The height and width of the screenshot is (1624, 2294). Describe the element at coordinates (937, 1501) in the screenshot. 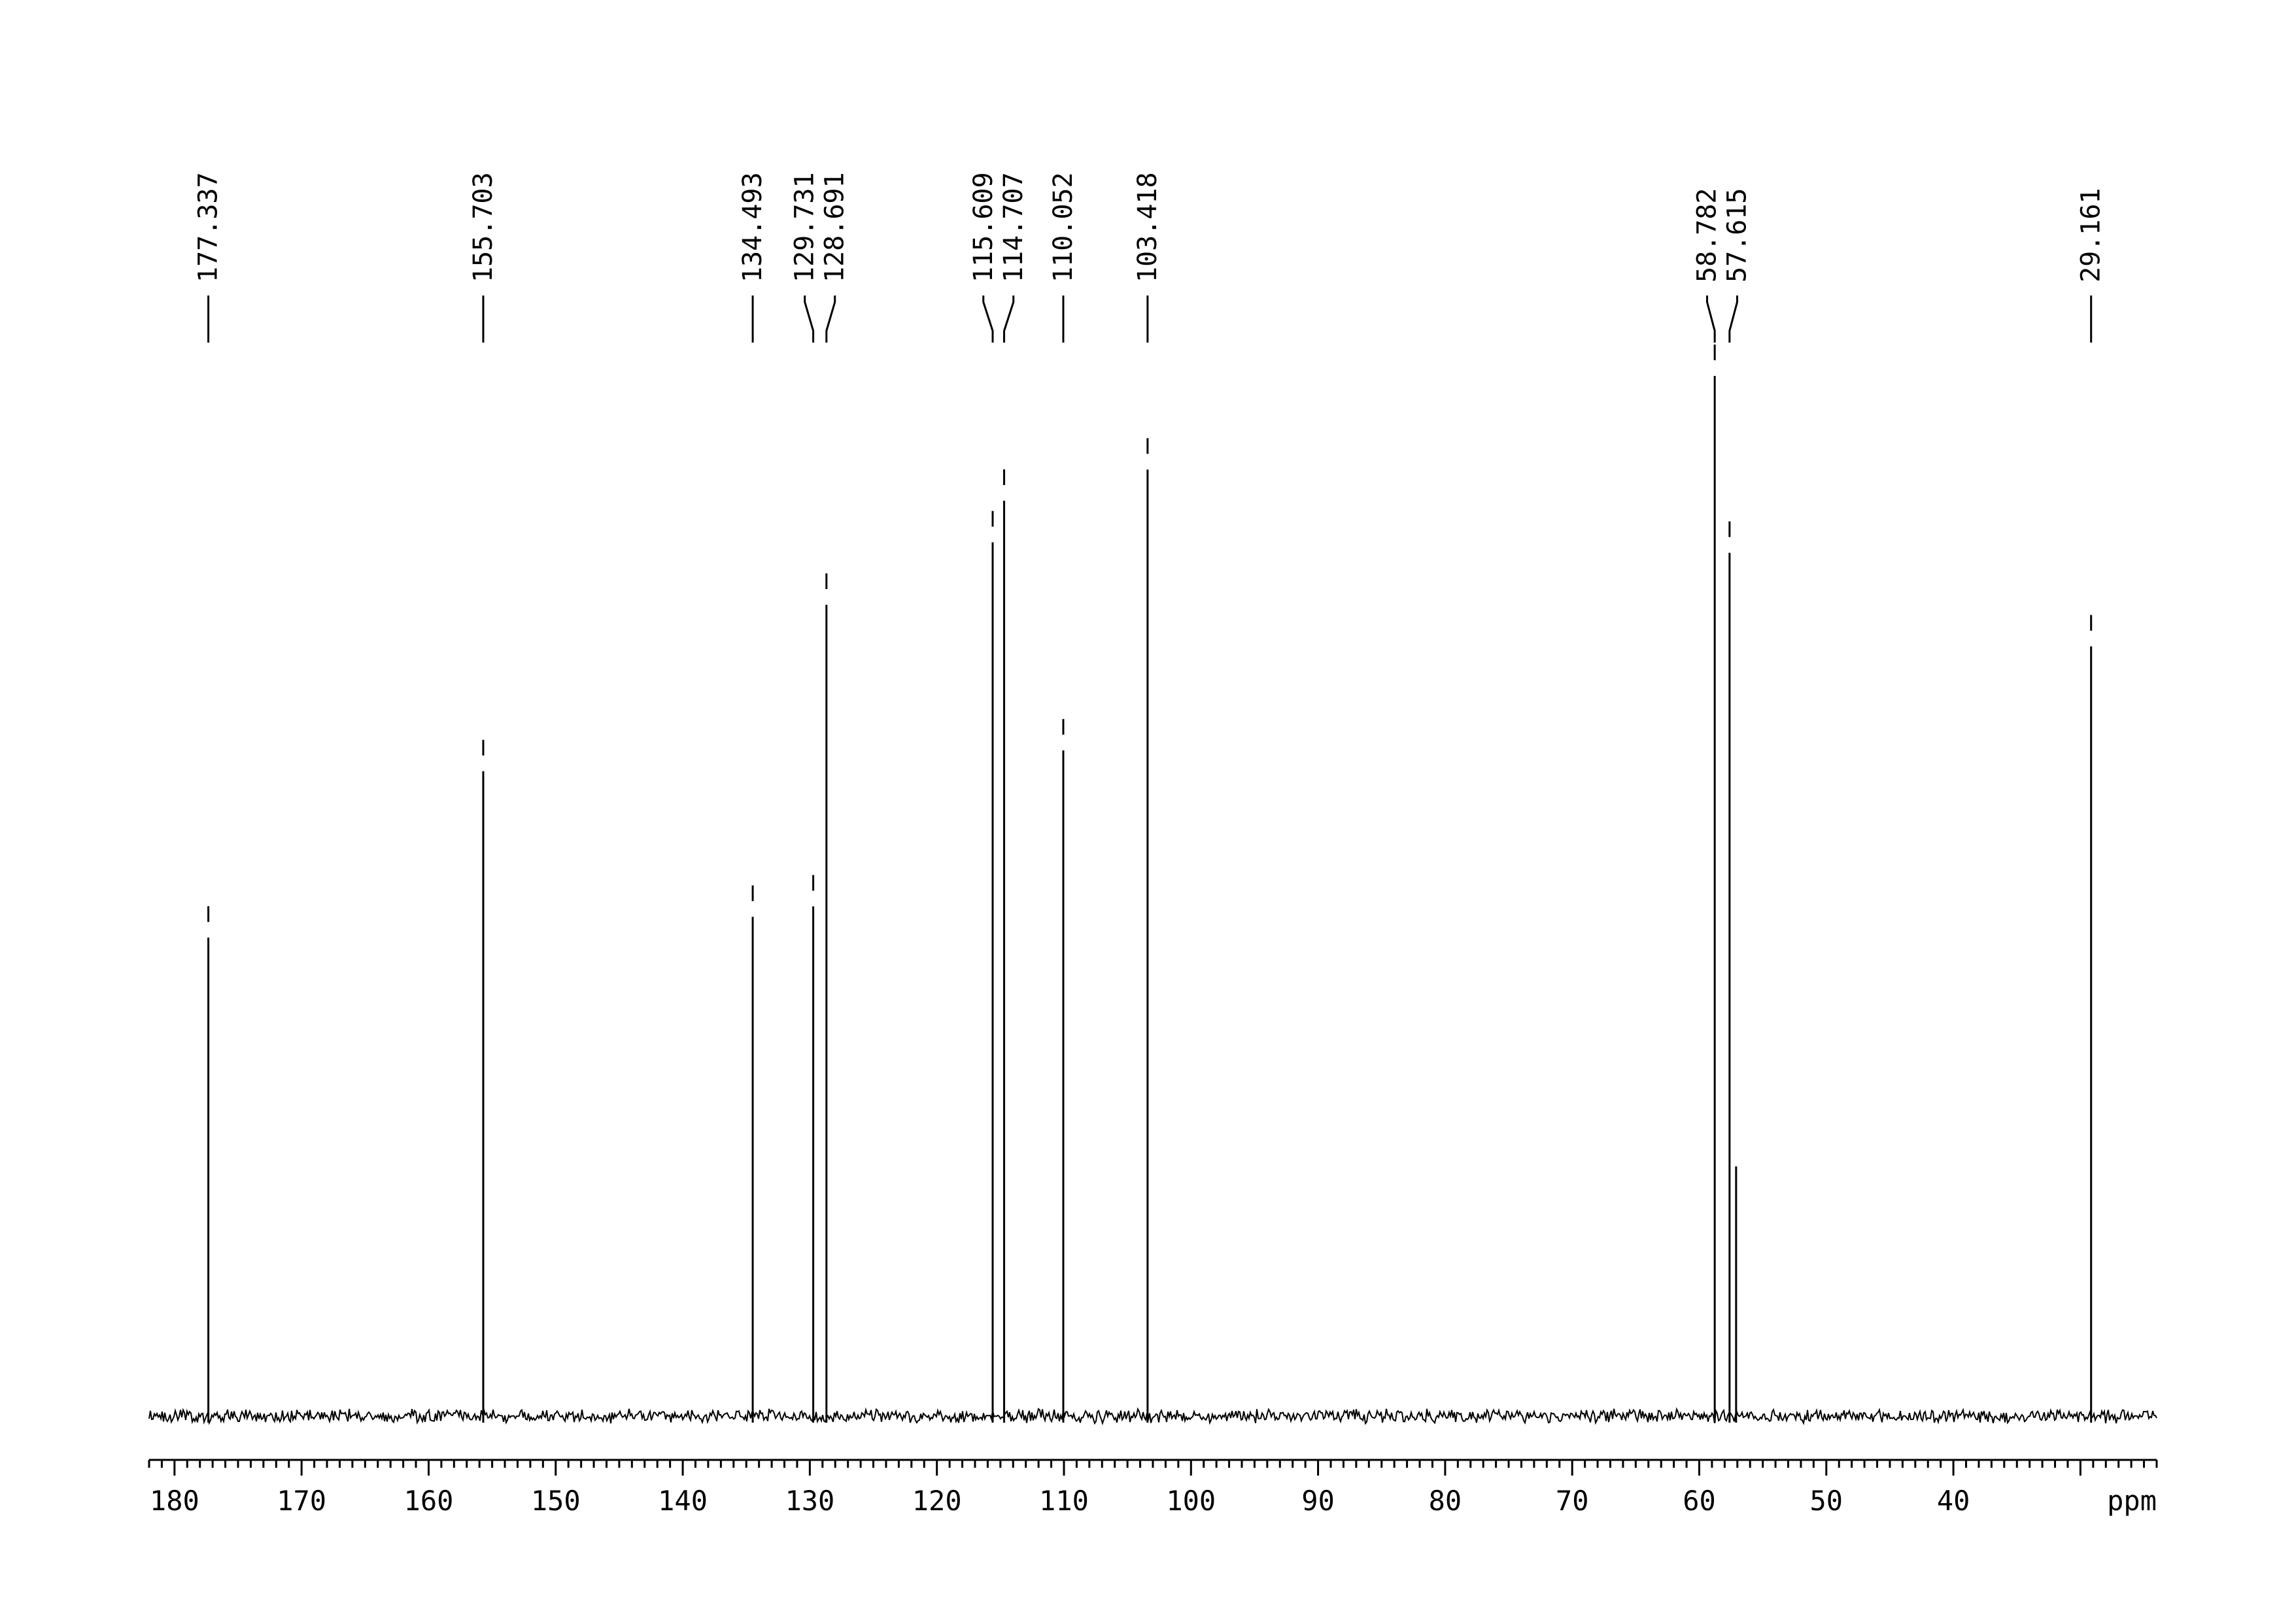

I see `x-axis-tick-label: 120` at that location.